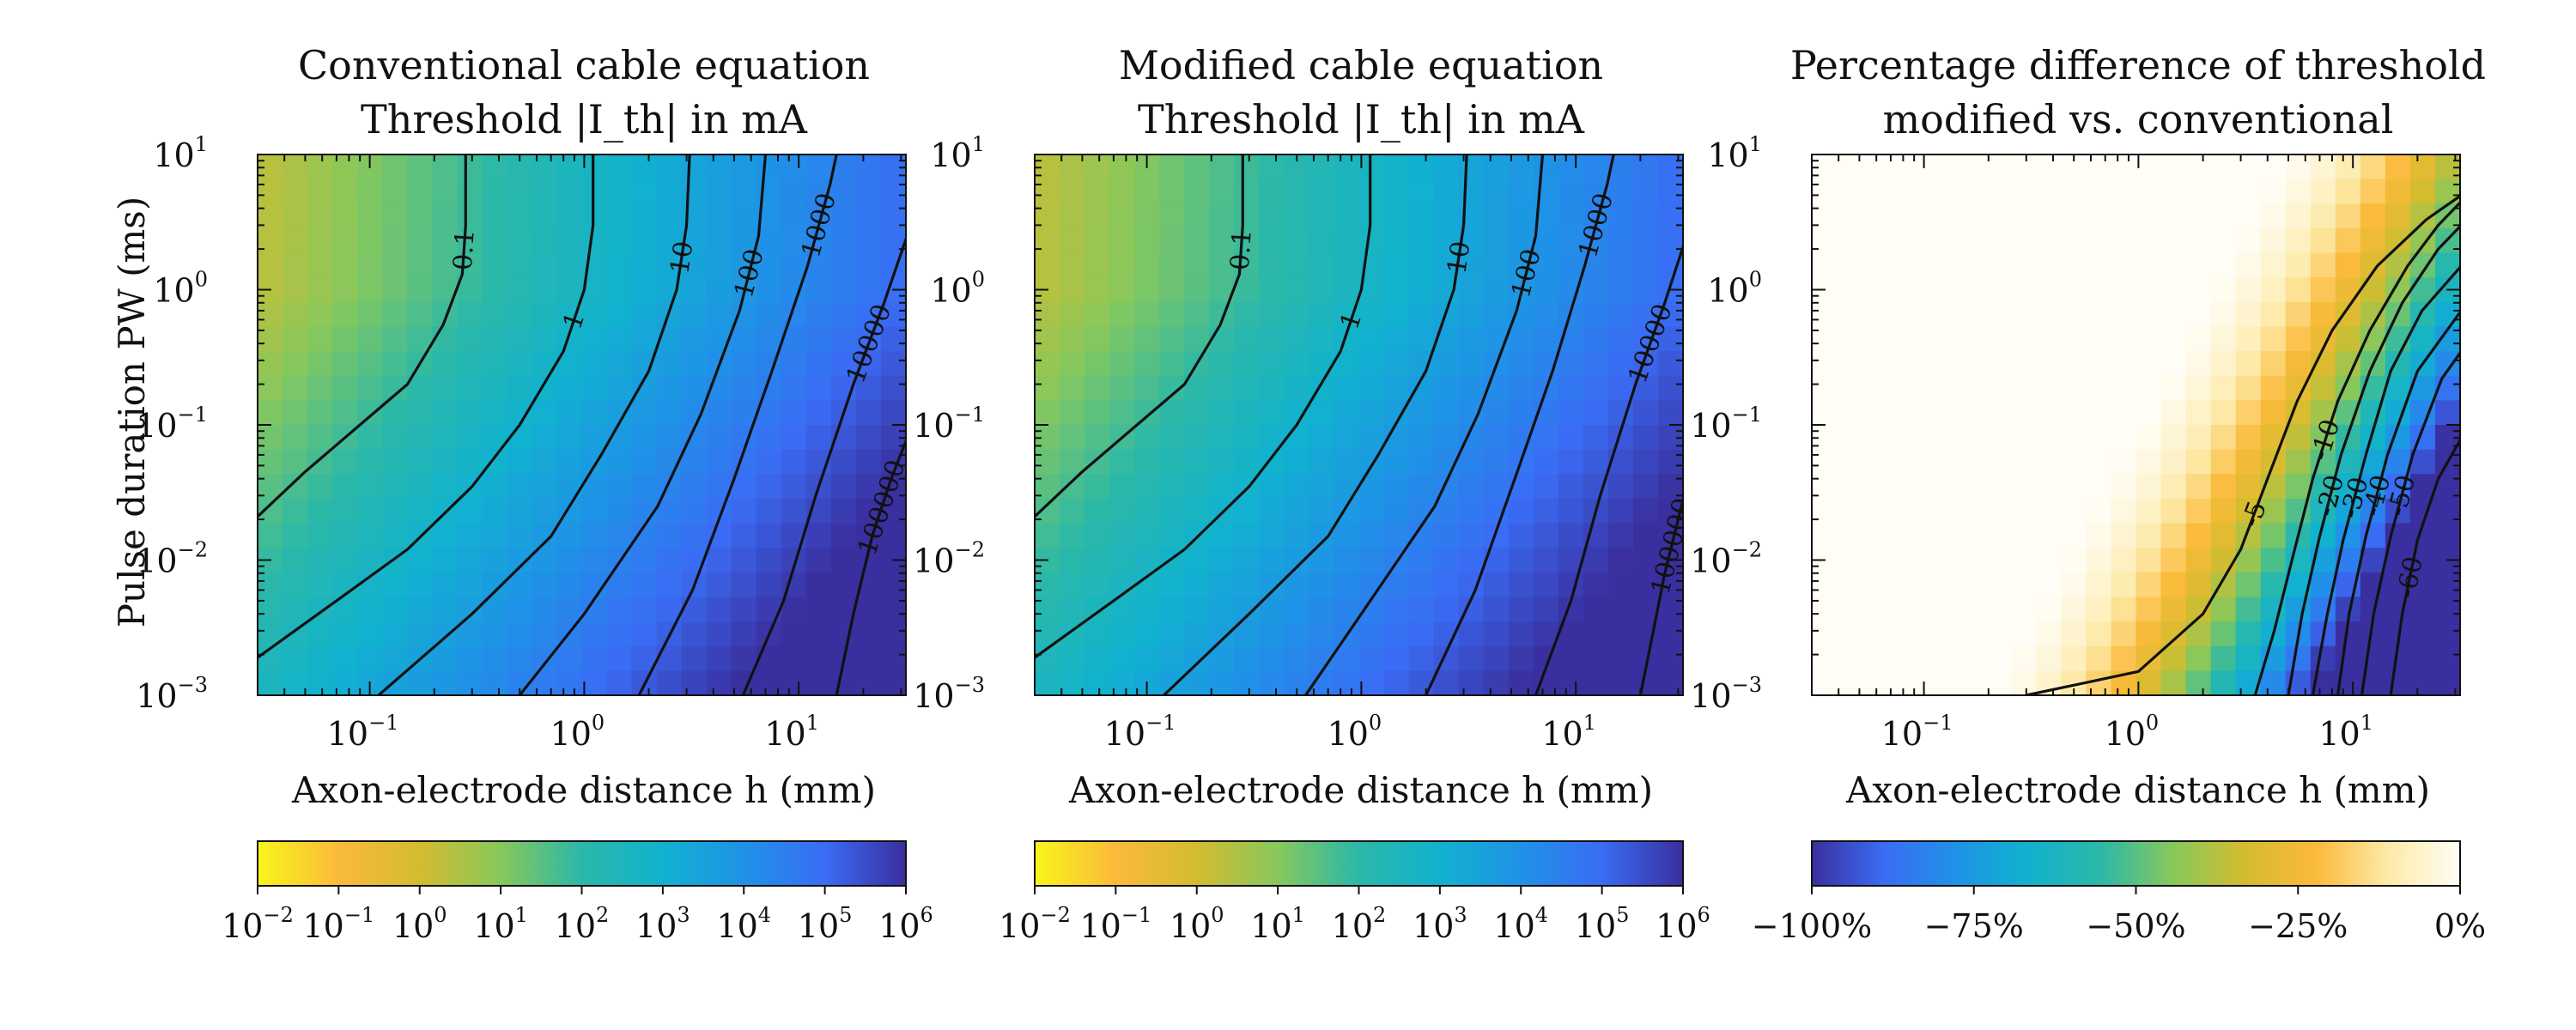  What do you see at coordinates (2374, 459) in the screenshot?
I see `contour-line` at bounding box center [2374, 459].